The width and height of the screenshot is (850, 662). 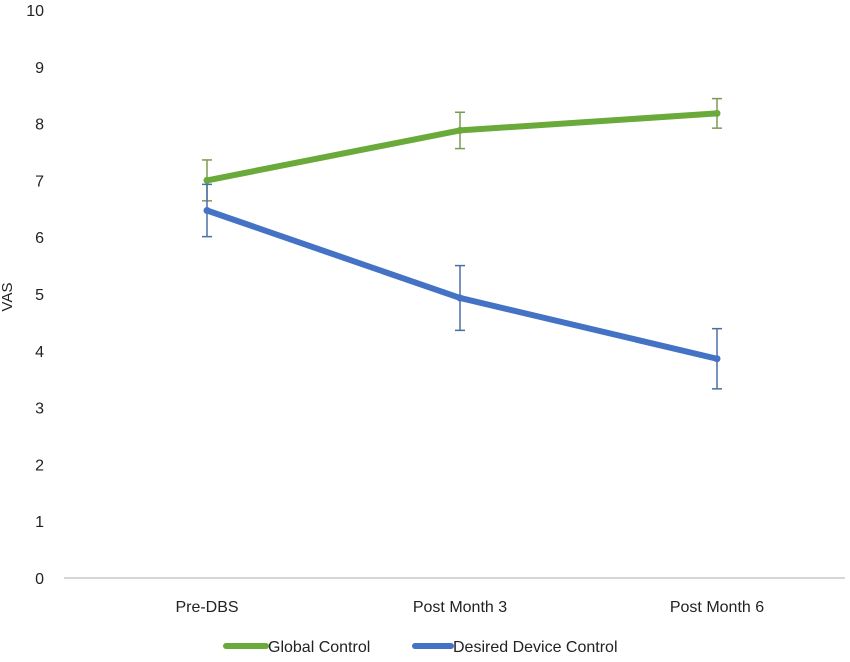 What do you see at coordinates (717, 607) in the screenshot?
I see `x-tick-label: Post Month 6` at bounding box center [717, 607].